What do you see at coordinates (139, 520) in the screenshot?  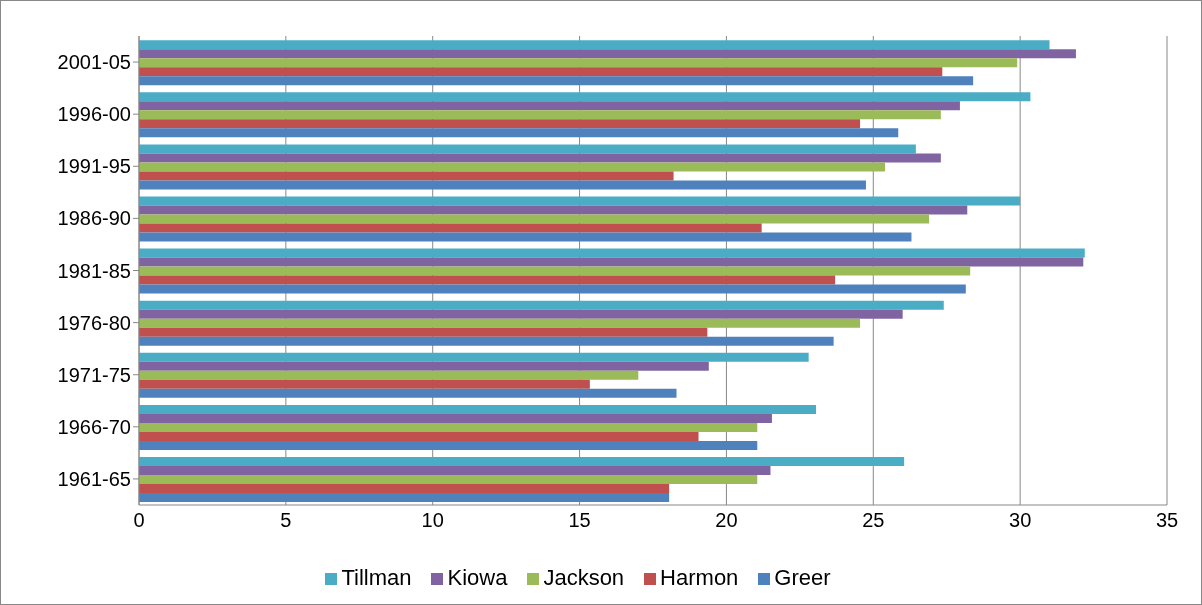 I see `x-tick-label: 0` at bounding box center [139, 520].